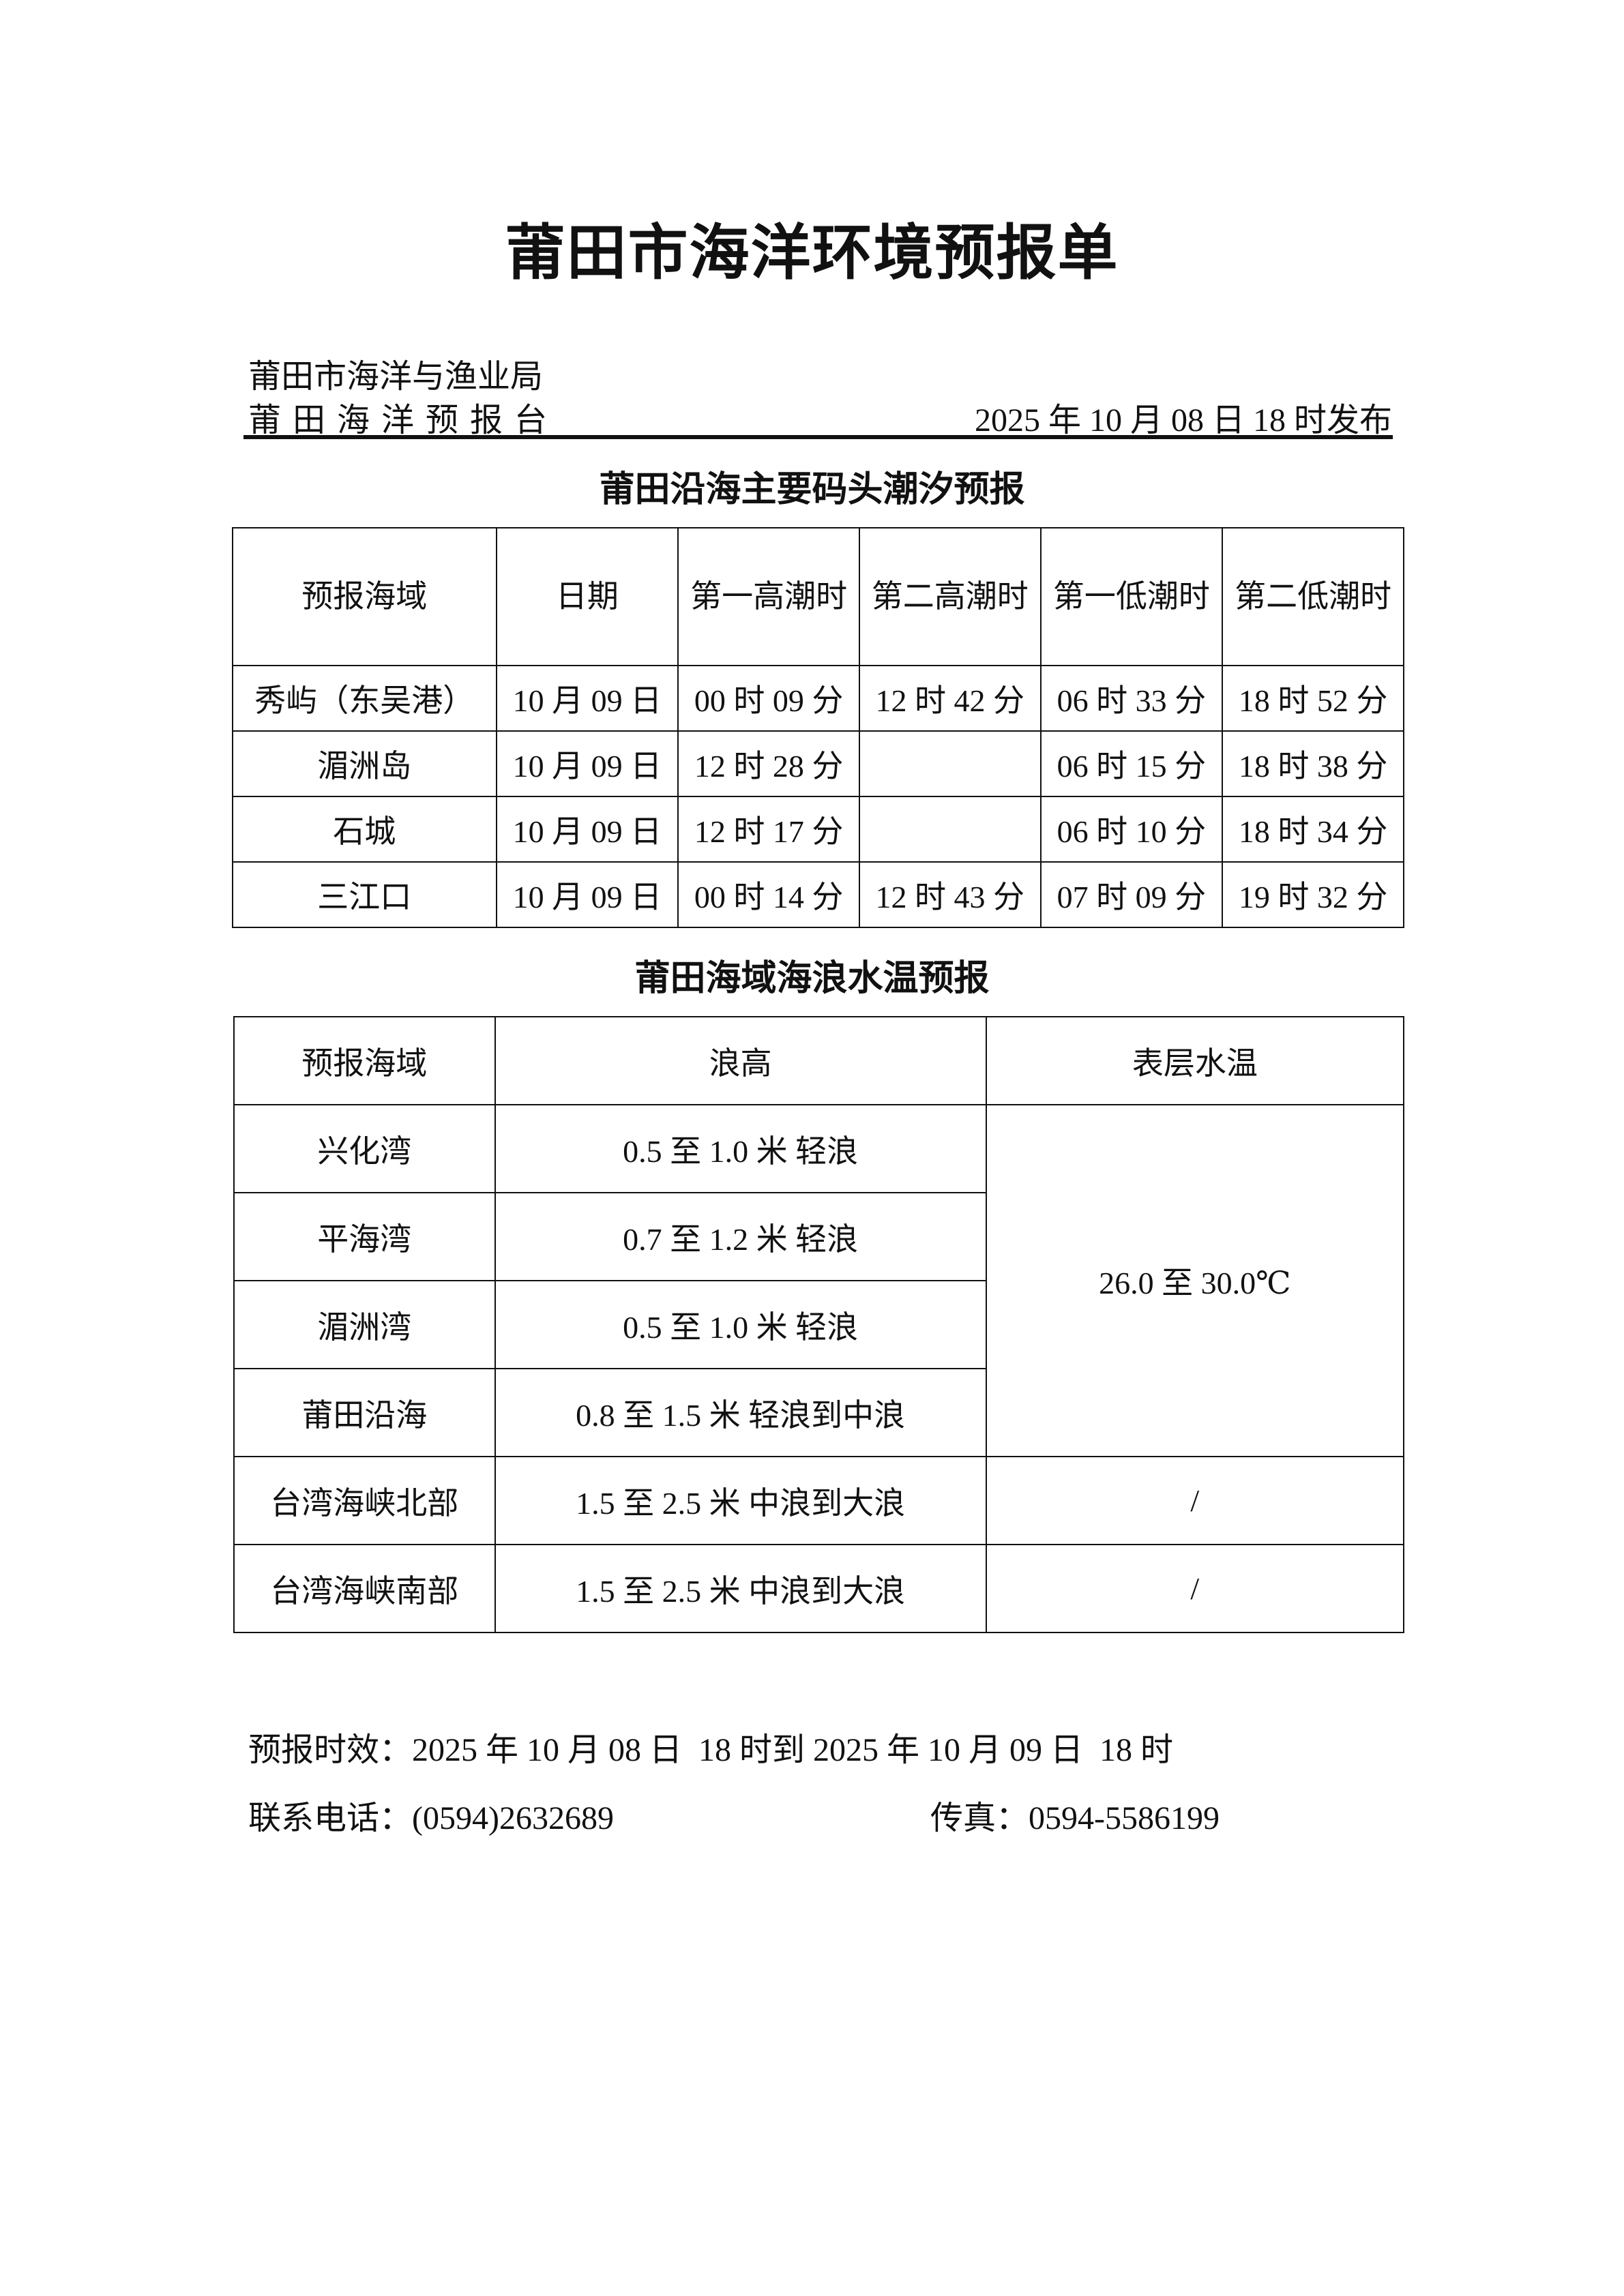 This screenshot has height=2296, width=1624. Describe the element at coordinates (1131, 829) in the screenshot. I see `table-cell: 06 时 10 分` at that location.